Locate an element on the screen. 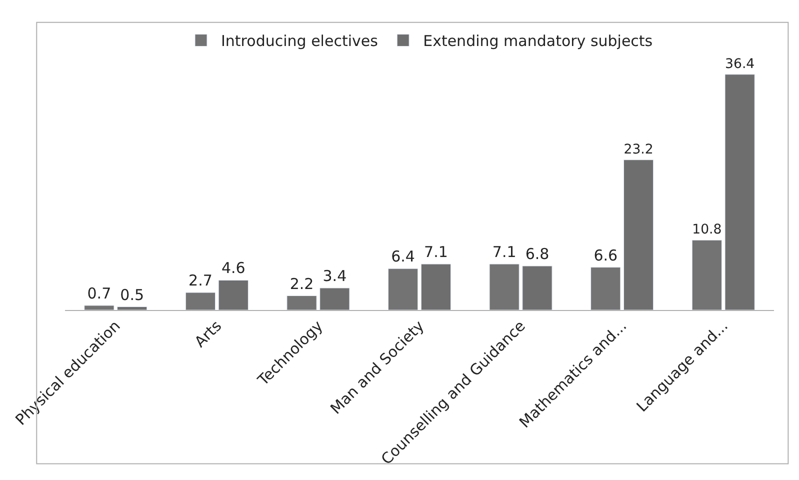  legend-label: Extending mandatory subjects is located at coordinates (538, 41).